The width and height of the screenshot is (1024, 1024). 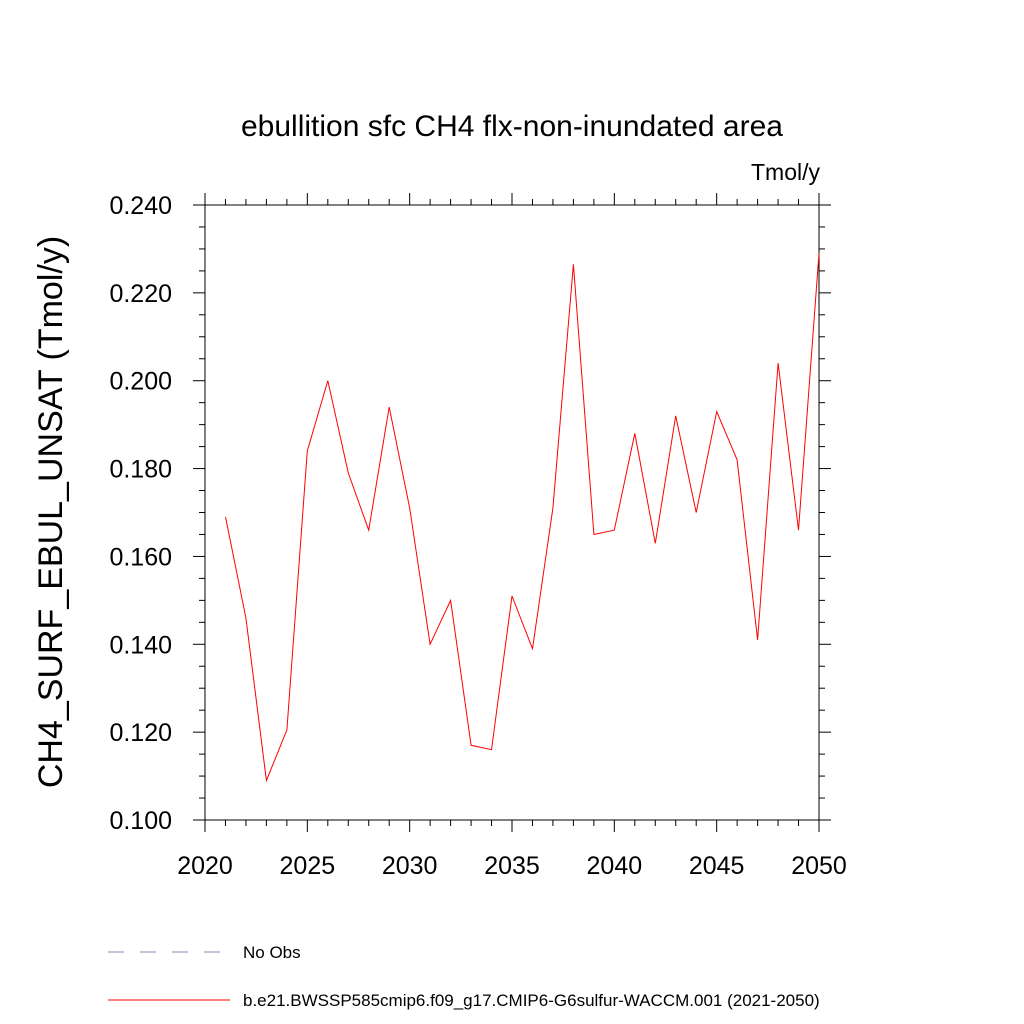 I want to click on y-tick-label: 0.180, so click(x=140, y=470).